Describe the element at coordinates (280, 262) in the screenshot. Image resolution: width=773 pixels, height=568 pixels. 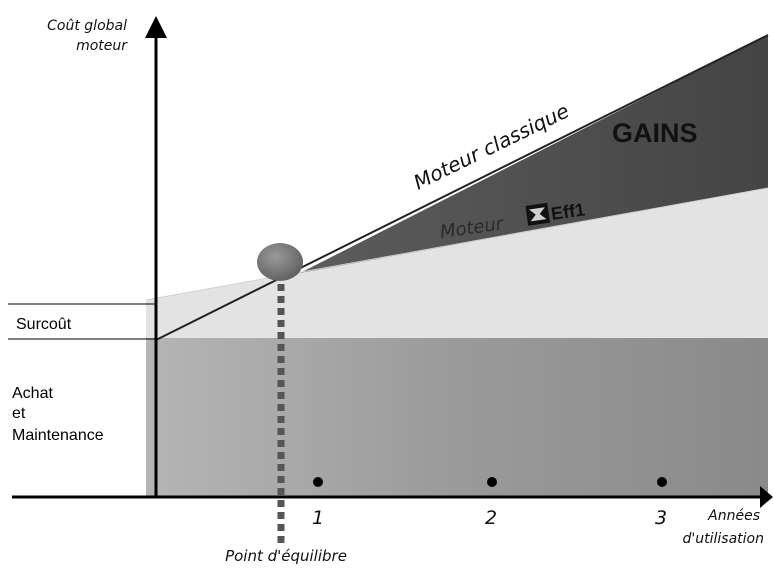
I see `equilibrium-marker` at that location.